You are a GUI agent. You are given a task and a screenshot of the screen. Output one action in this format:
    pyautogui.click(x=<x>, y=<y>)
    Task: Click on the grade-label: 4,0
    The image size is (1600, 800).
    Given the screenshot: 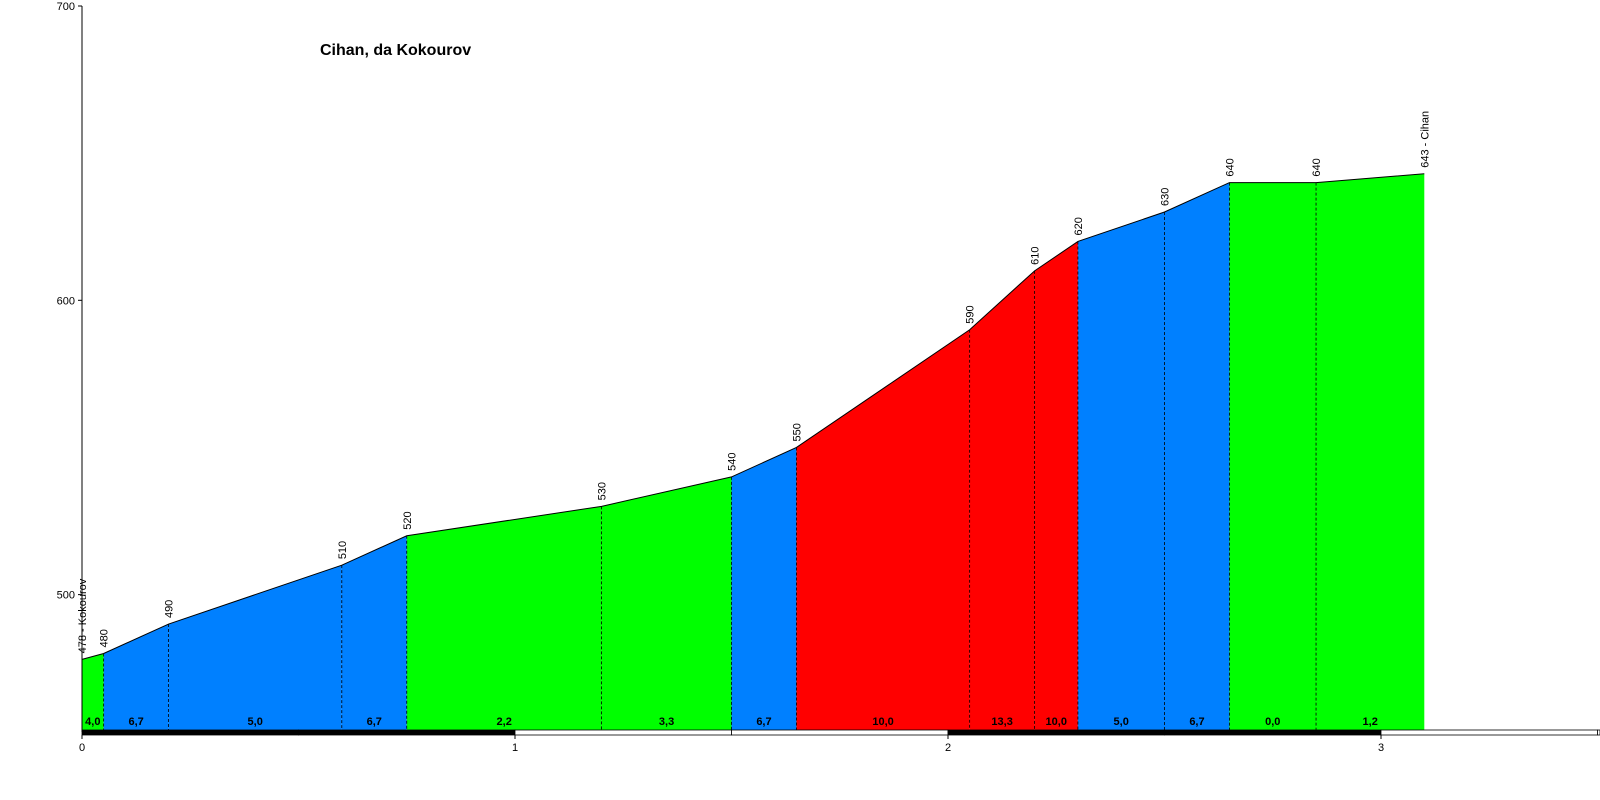 What is the action you would take?
    pyautogui.click(x=92, y=722)
    